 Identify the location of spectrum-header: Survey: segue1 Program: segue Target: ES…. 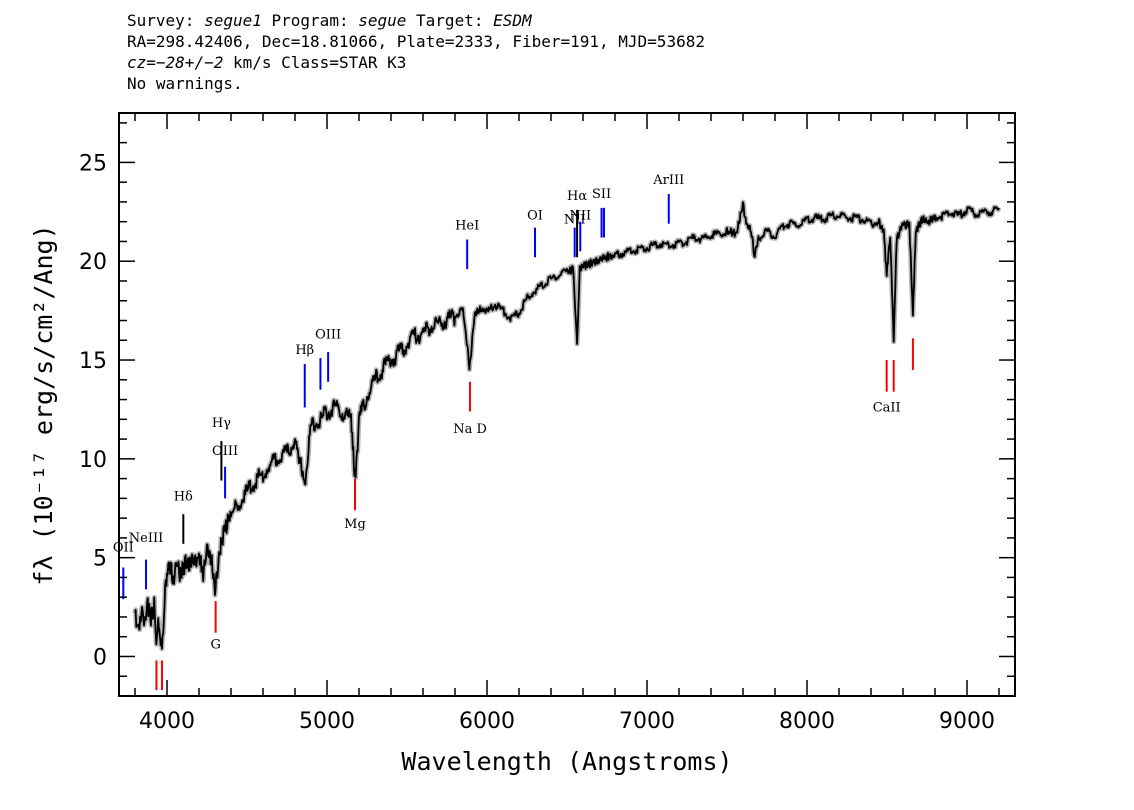
(416, 52).